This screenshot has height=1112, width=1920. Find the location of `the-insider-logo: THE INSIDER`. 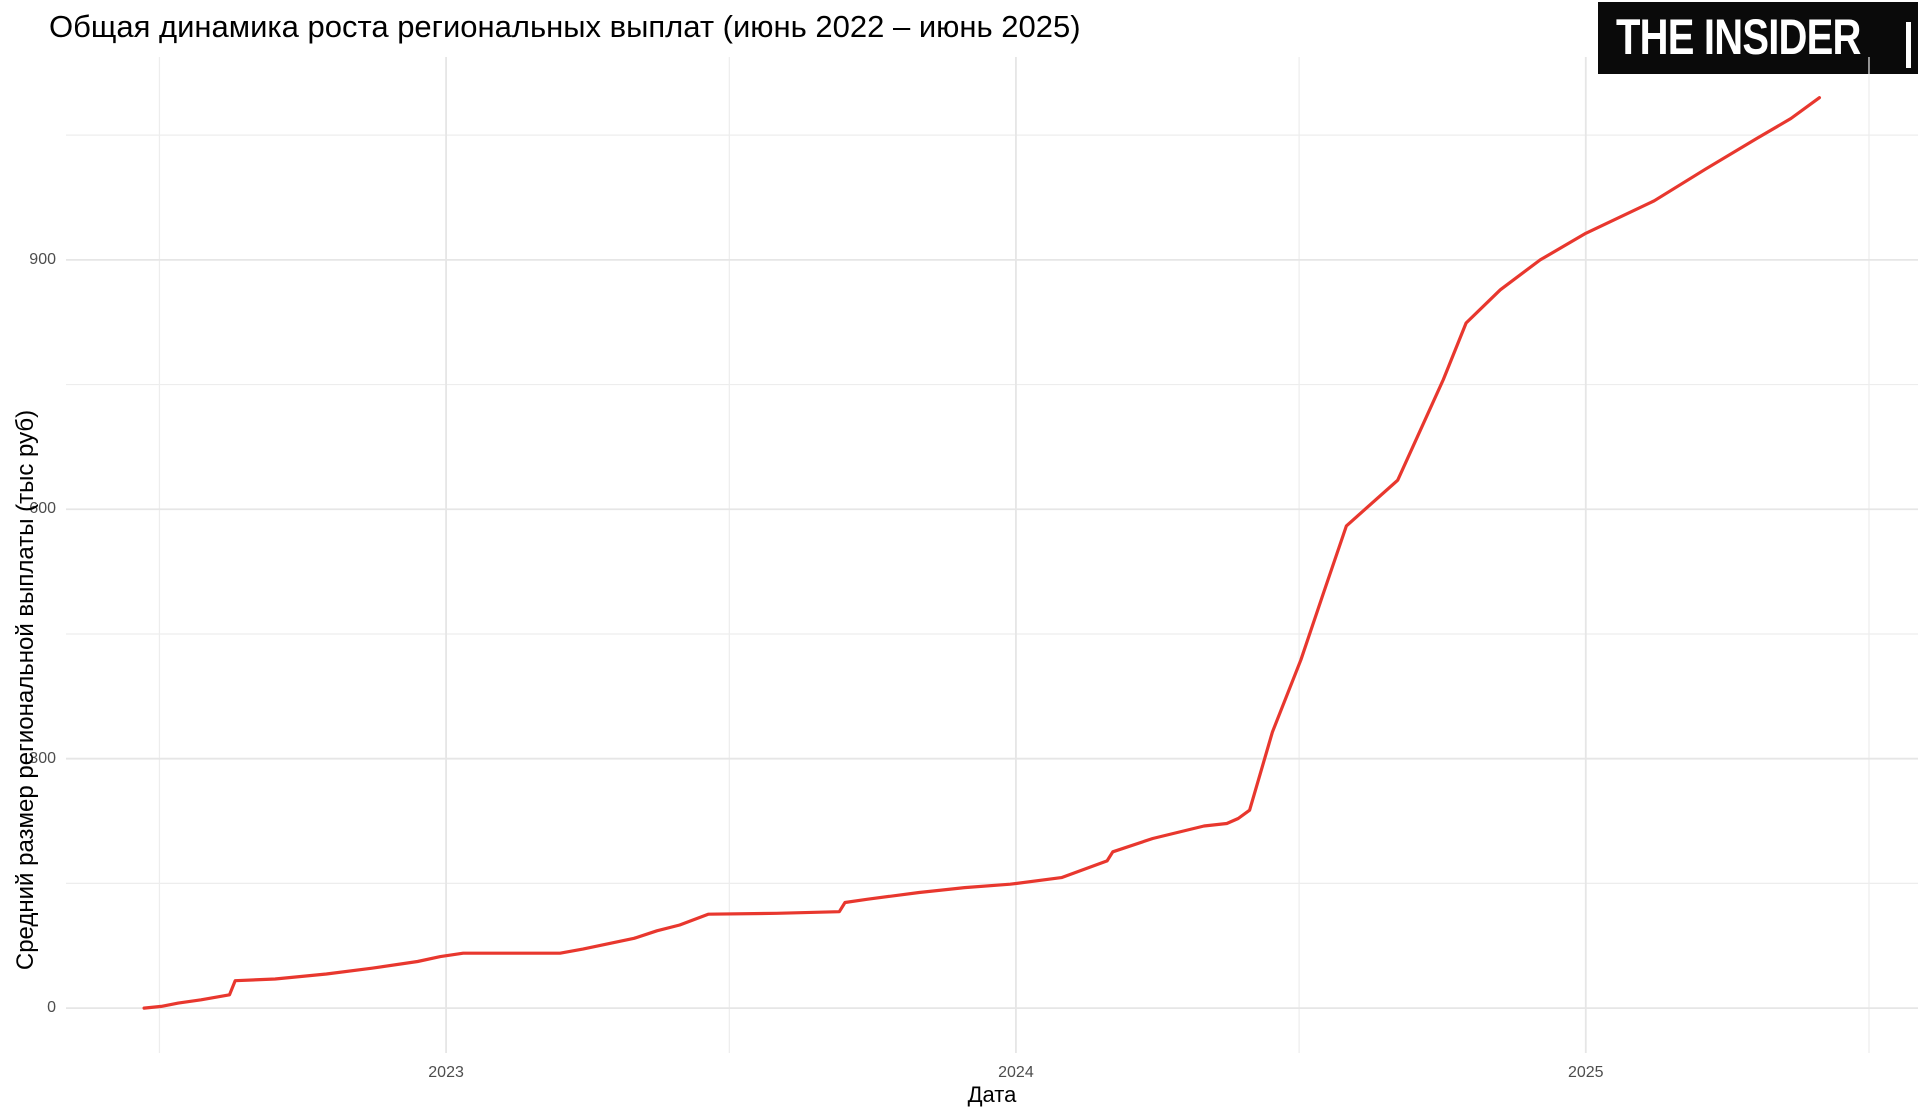

the-insider-logo: THE INSIDER is located at coordinates (1758, 38).